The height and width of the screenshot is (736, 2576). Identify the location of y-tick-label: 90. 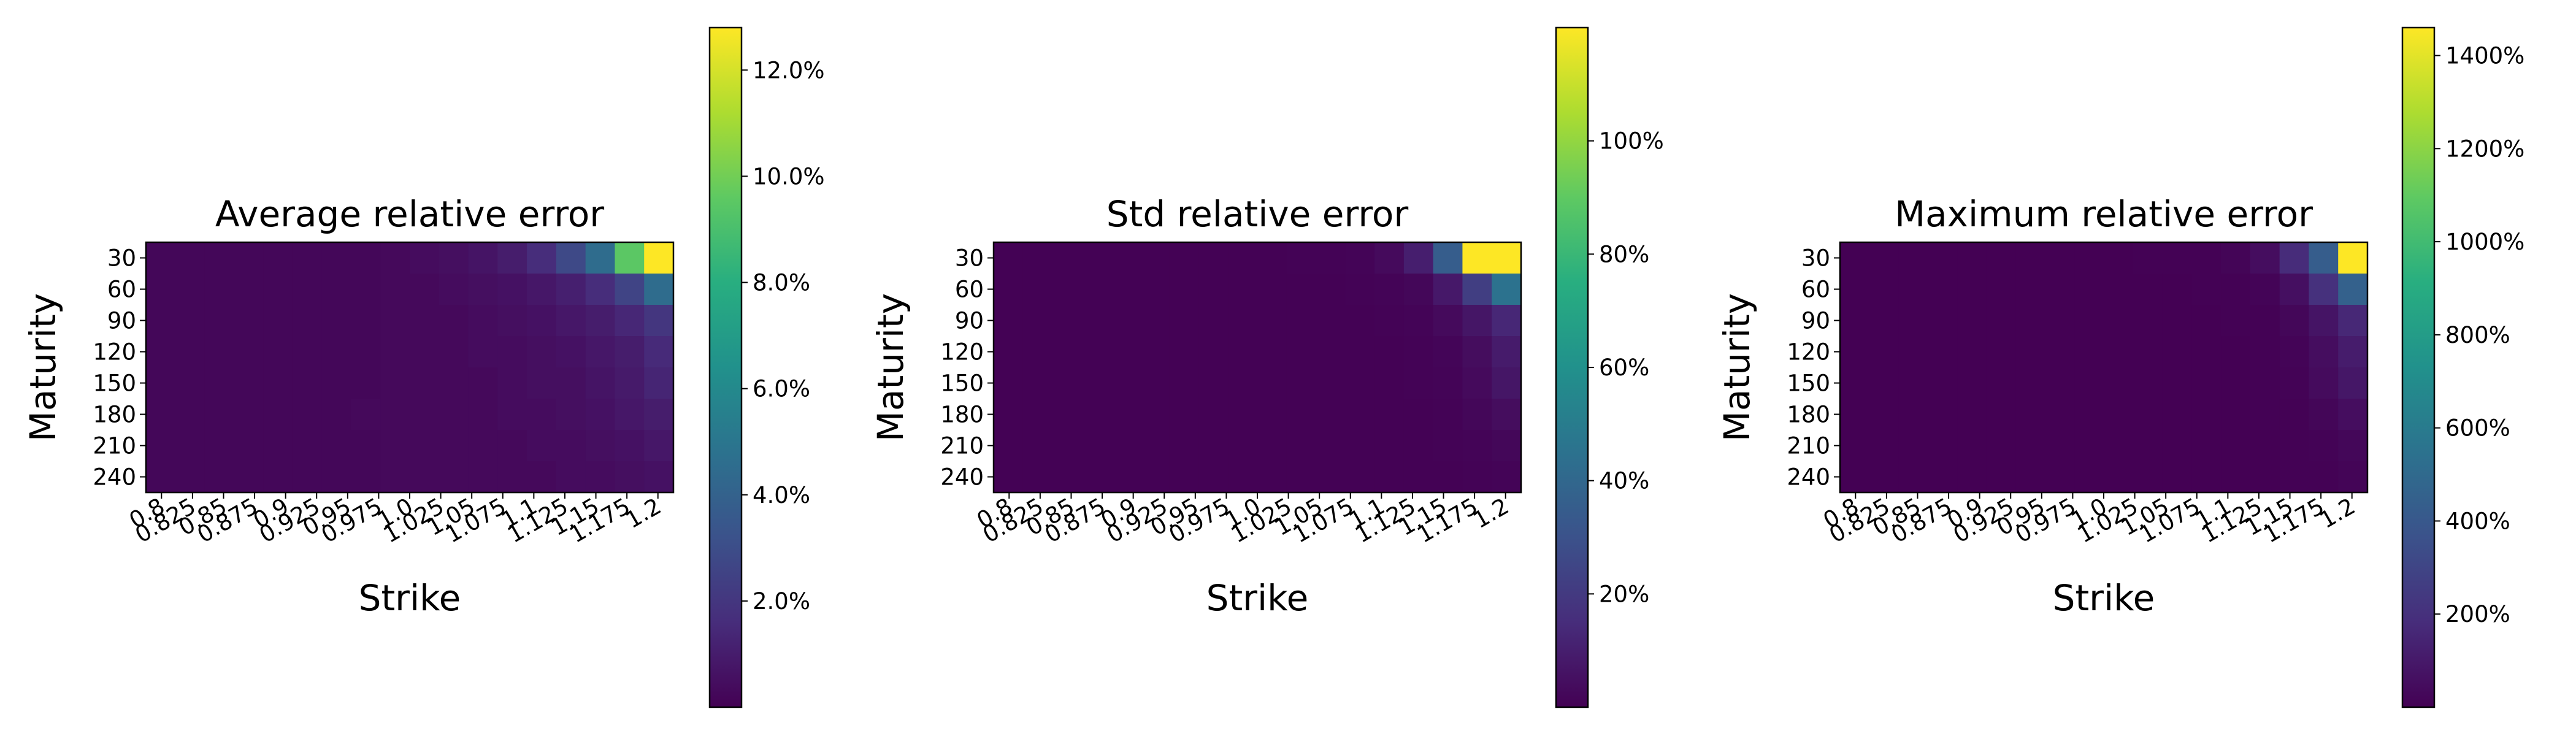
(1815, 321).